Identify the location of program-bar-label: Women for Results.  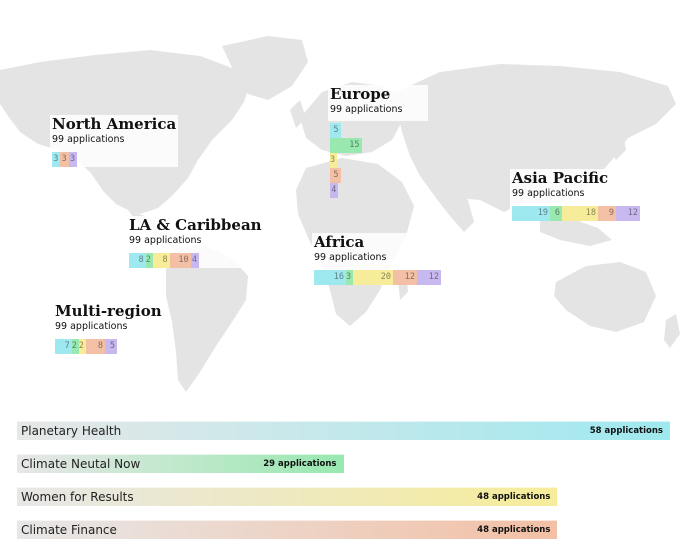
(77, 497).